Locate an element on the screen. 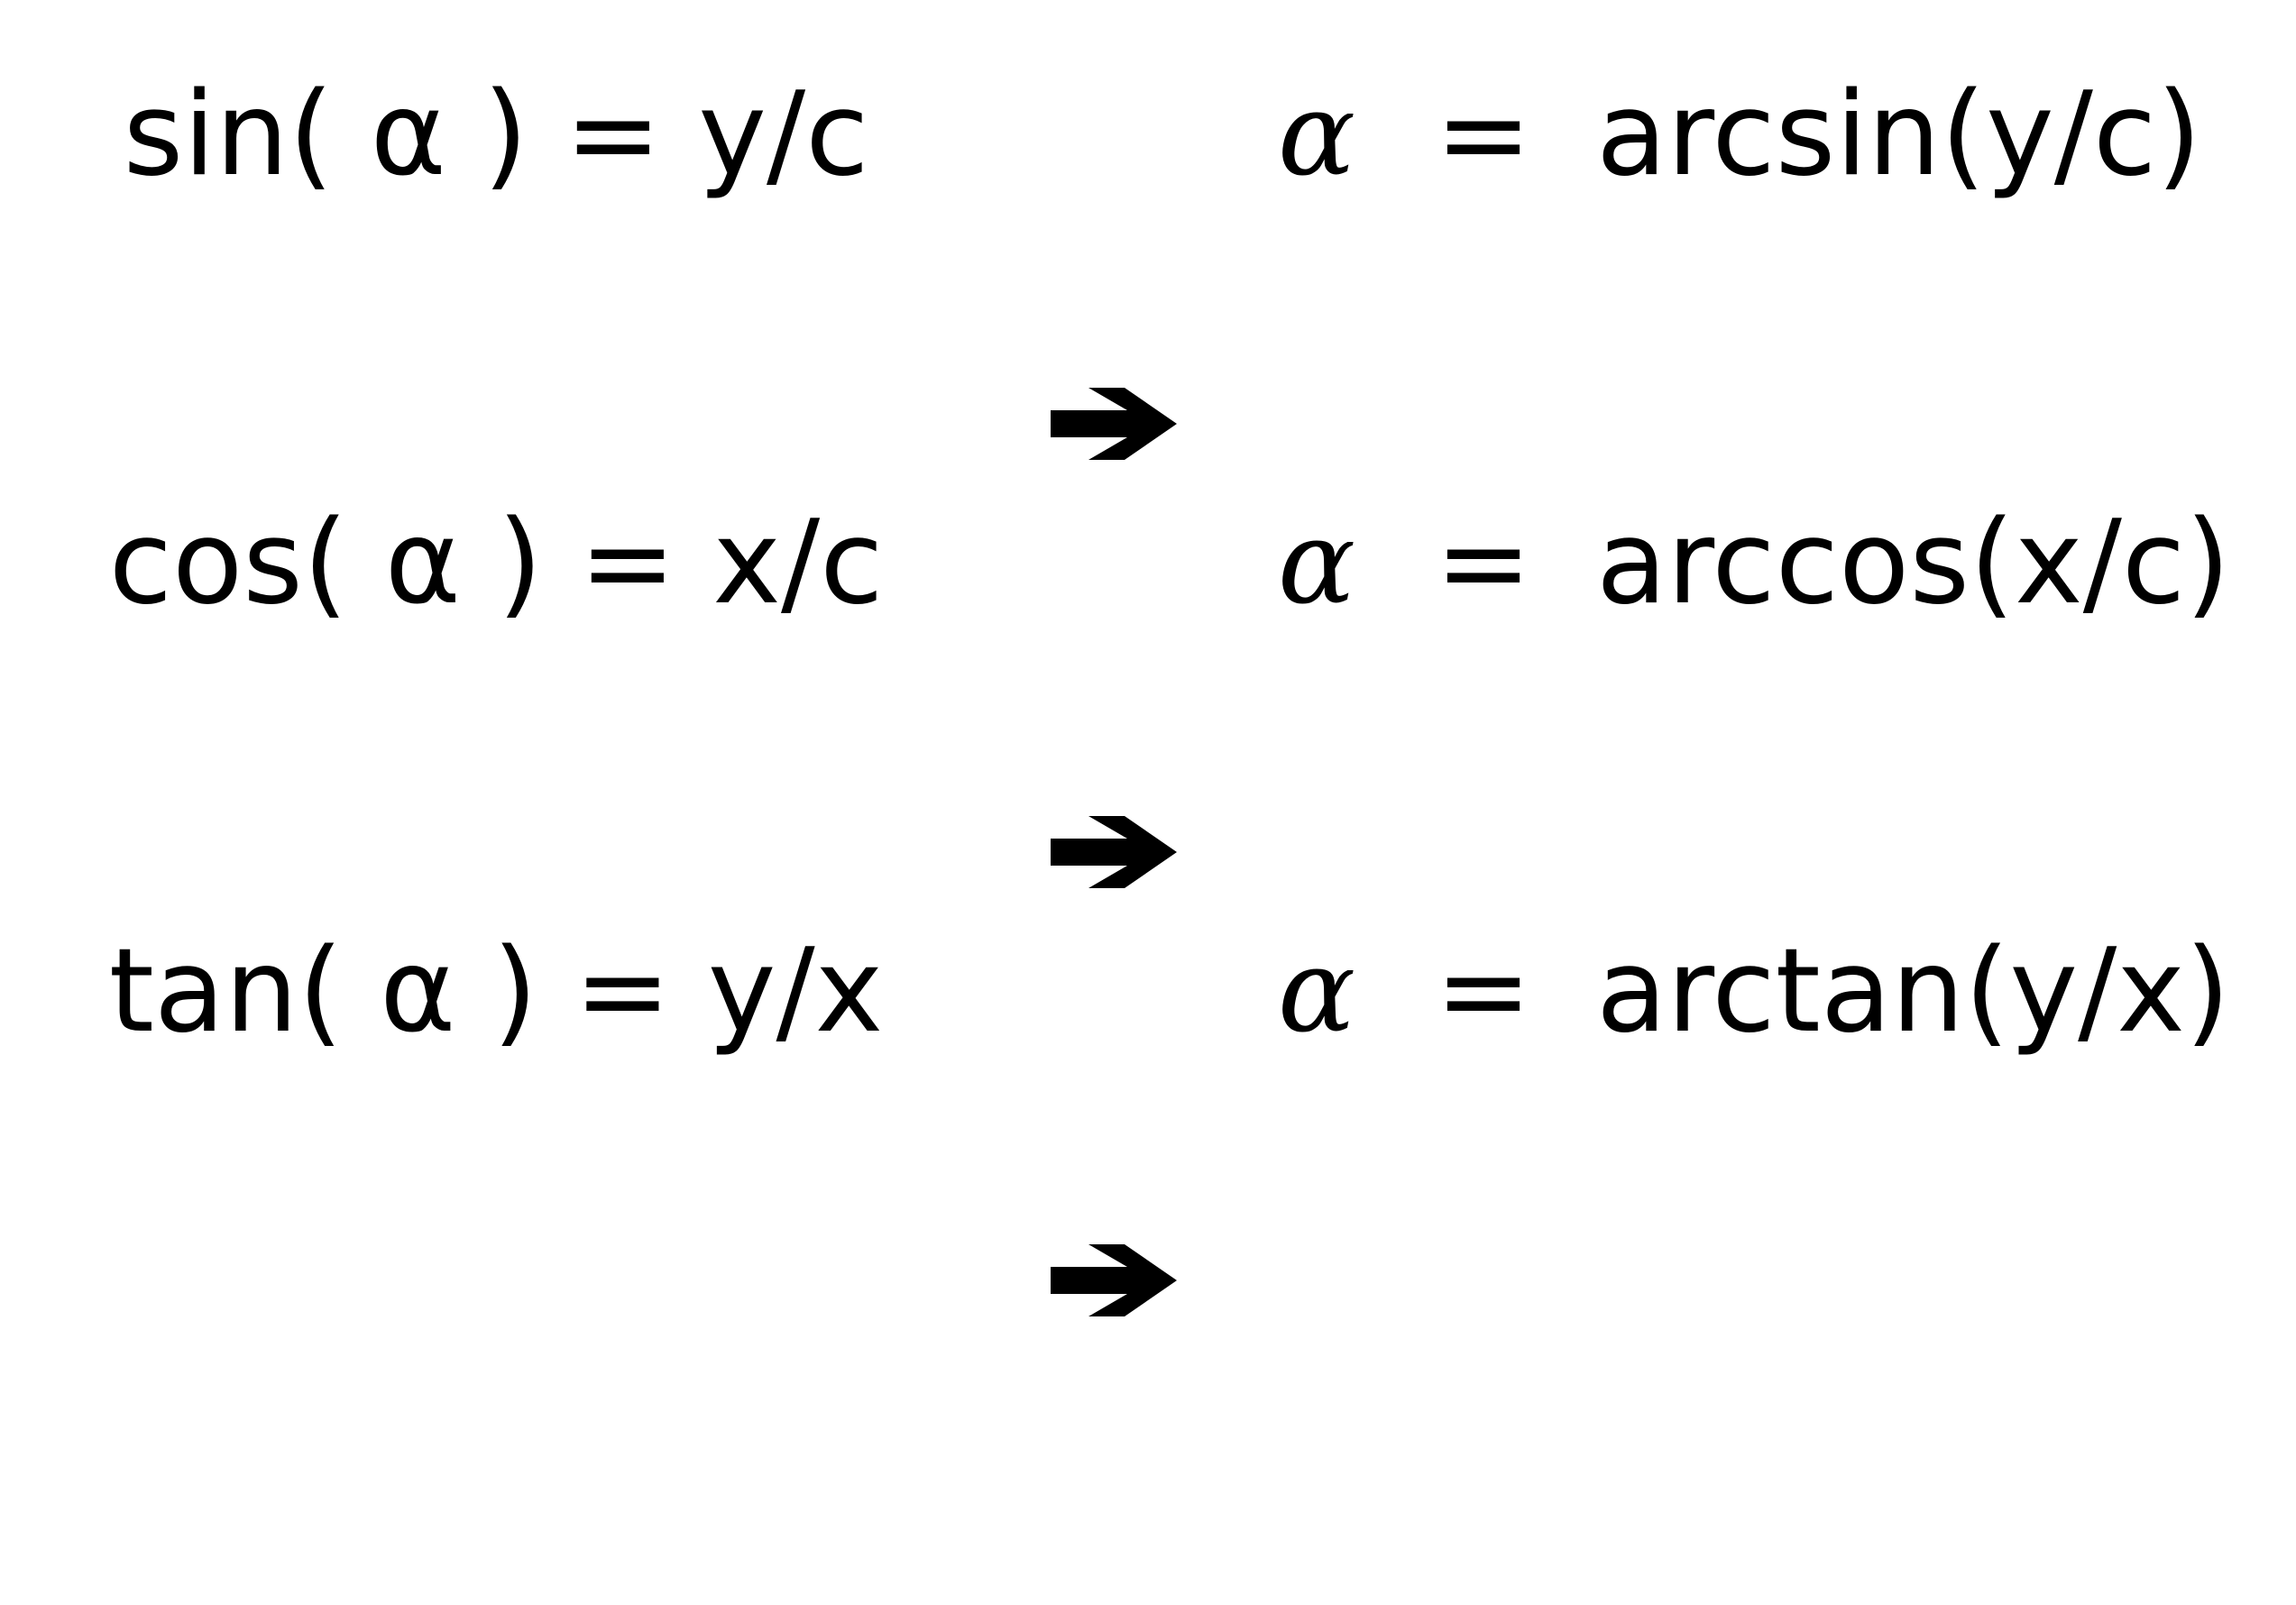 The height and width of the screenshot is (1605, 2296). arcsin-expression: arcsin(y/c) is located at coordinates (1899, 135).